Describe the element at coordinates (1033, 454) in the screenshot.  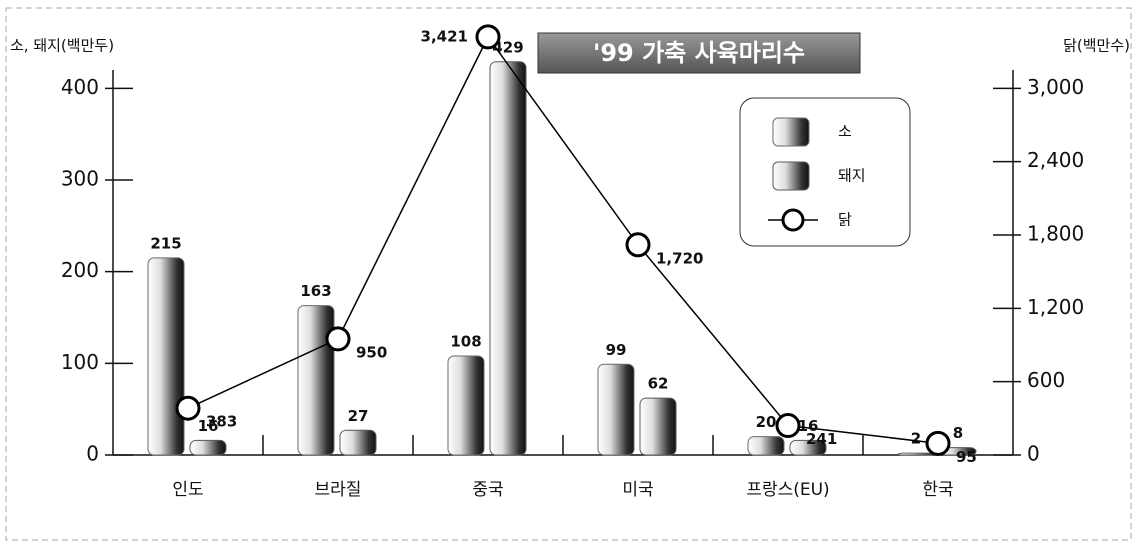
I see `y2-tick-label: 0` at that location.